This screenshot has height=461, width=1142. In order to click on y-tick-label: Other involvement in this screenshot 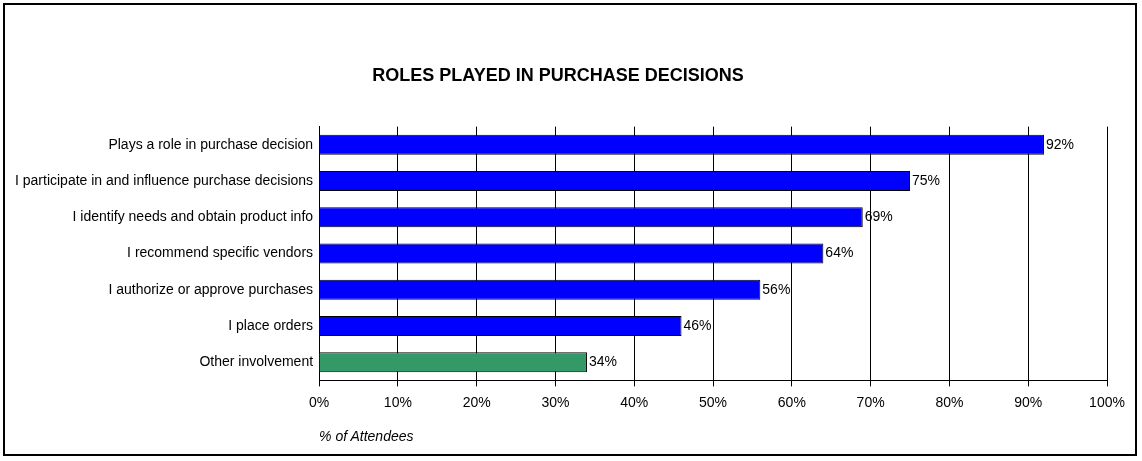, I will do `click(256, 361)`.